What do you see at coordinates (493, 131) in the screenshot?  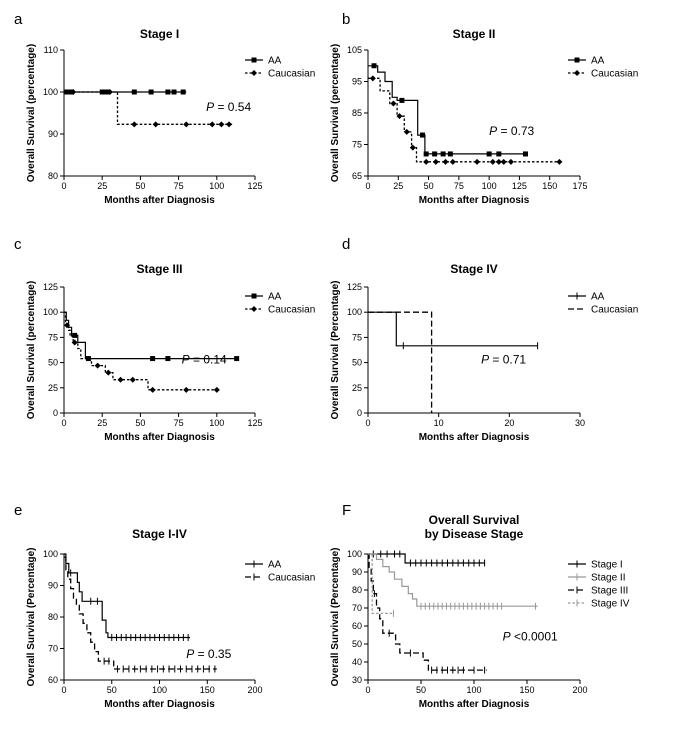 I see `p-symbol: P` at bounding box center [493, 131].